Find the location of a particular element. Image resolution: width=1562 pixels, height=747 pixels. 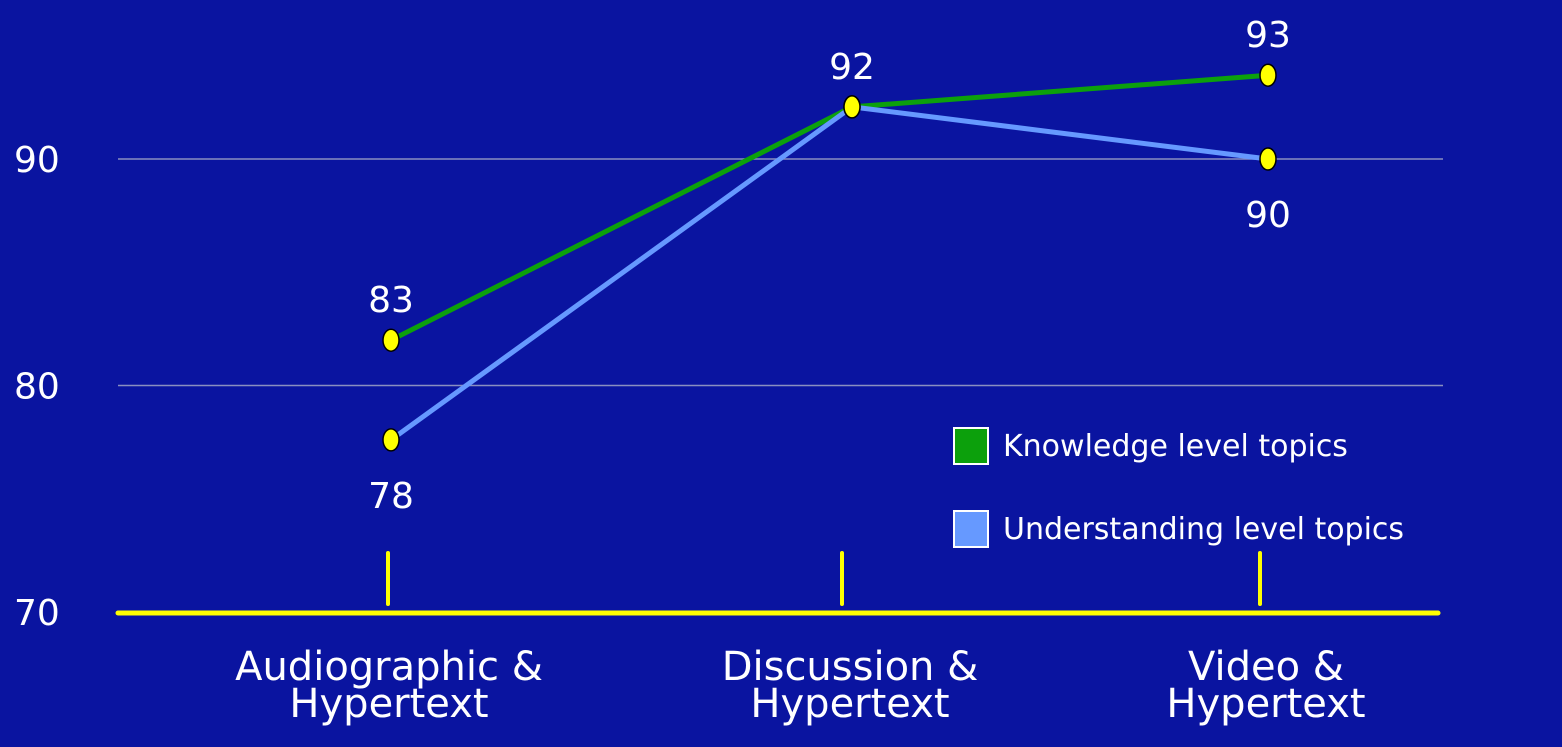

y-axis-ticks: 70 80 90 is located at coordinates (37, 387).